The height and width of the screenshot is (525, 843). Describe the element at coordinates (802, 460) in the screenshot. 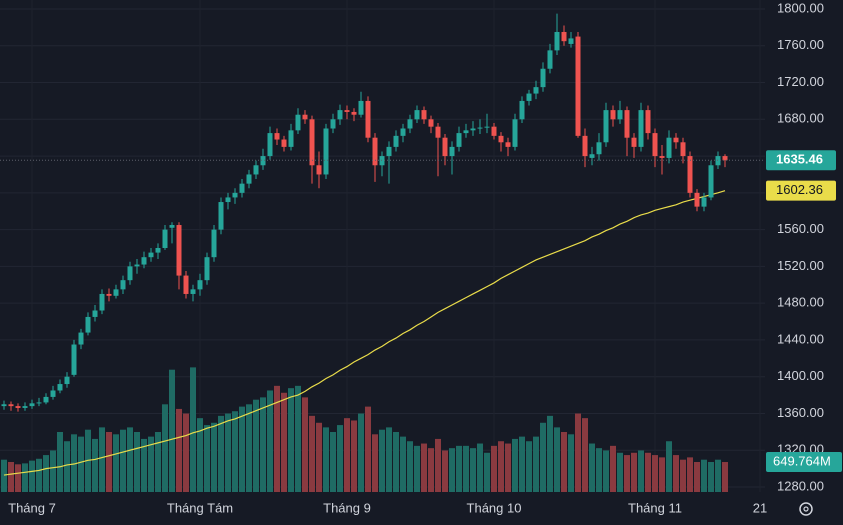

I see `volume-label: 649.764M` at that location.